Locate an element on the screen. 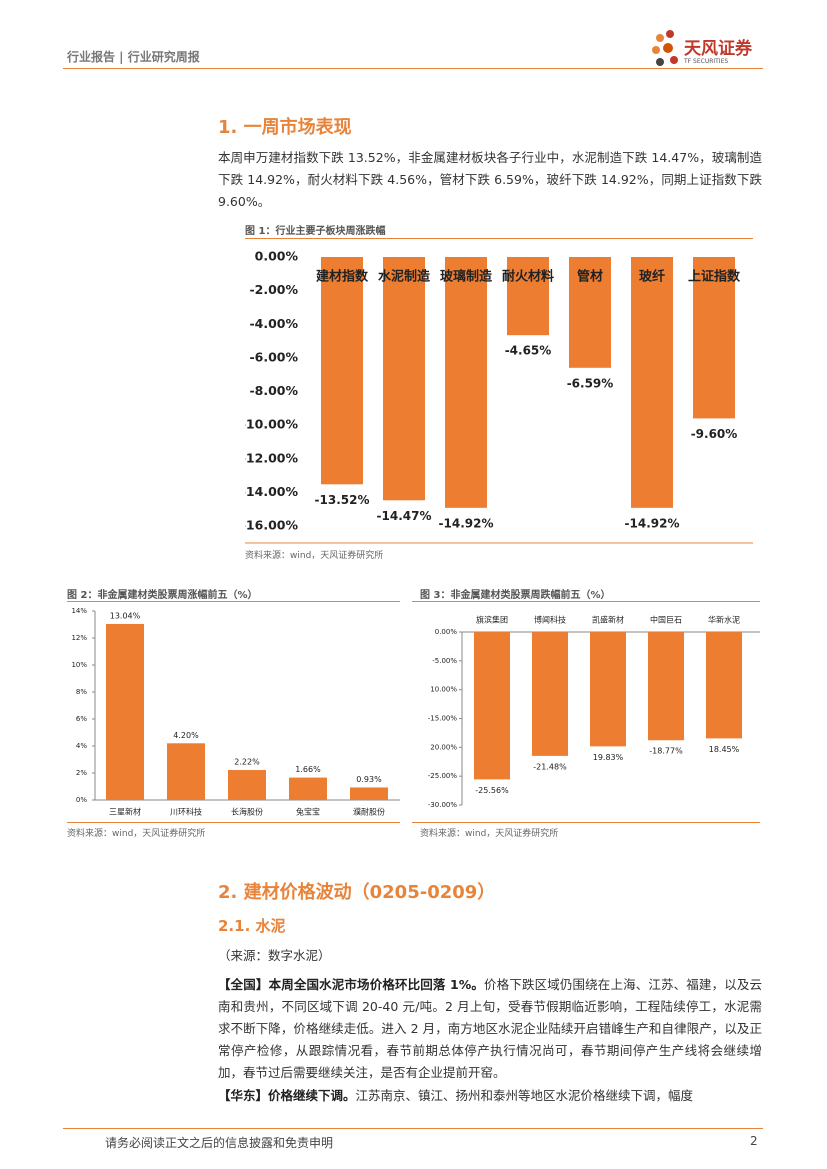 This screenshot has width=827, height=1169. value-label: -4.65% is located at coordinates (528, 351).